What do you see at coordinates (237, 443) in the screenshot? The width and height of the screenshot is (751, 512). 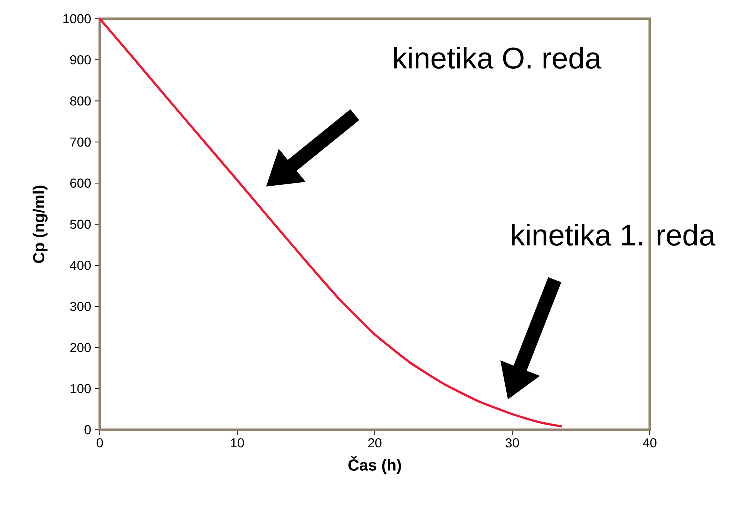 I see `x-tick-label: 10` at bounding box center [237, 443].